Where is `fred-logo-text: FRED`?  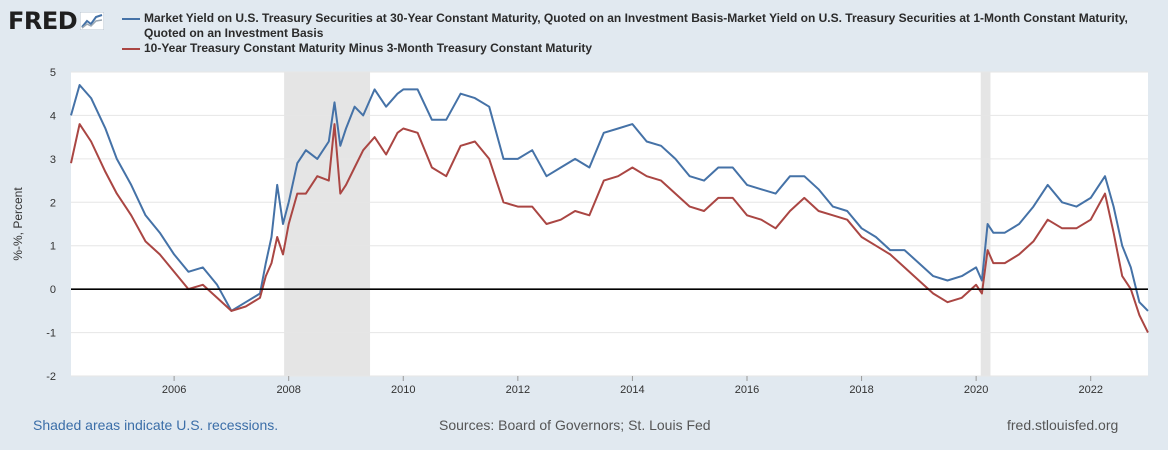
fred-logo-text: FRED is located at coordinates (43, 21).